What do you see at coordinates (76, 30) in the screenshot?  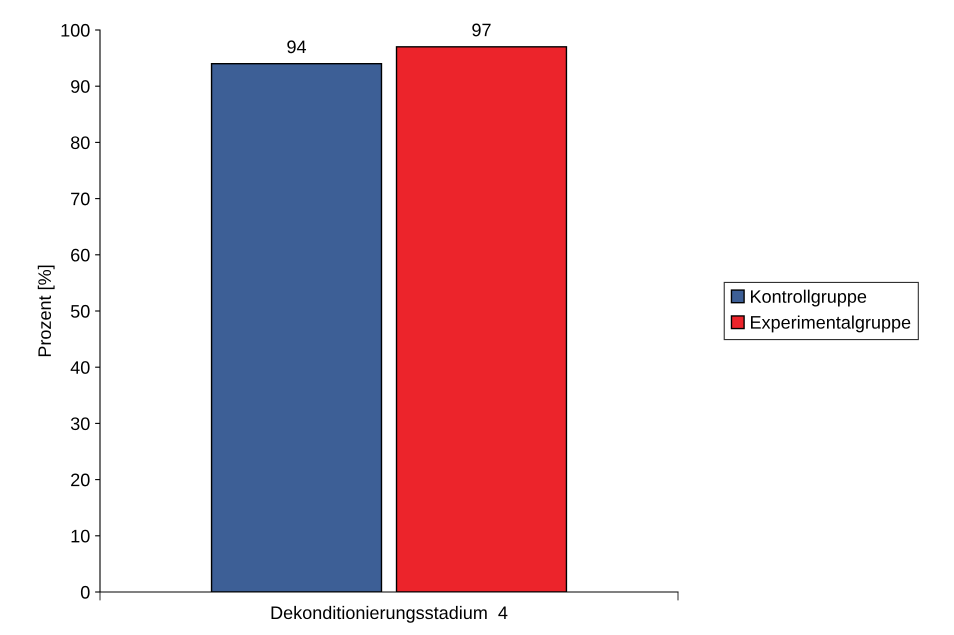 I see `y-tick-label: 100` at bounding box center [76, 30].